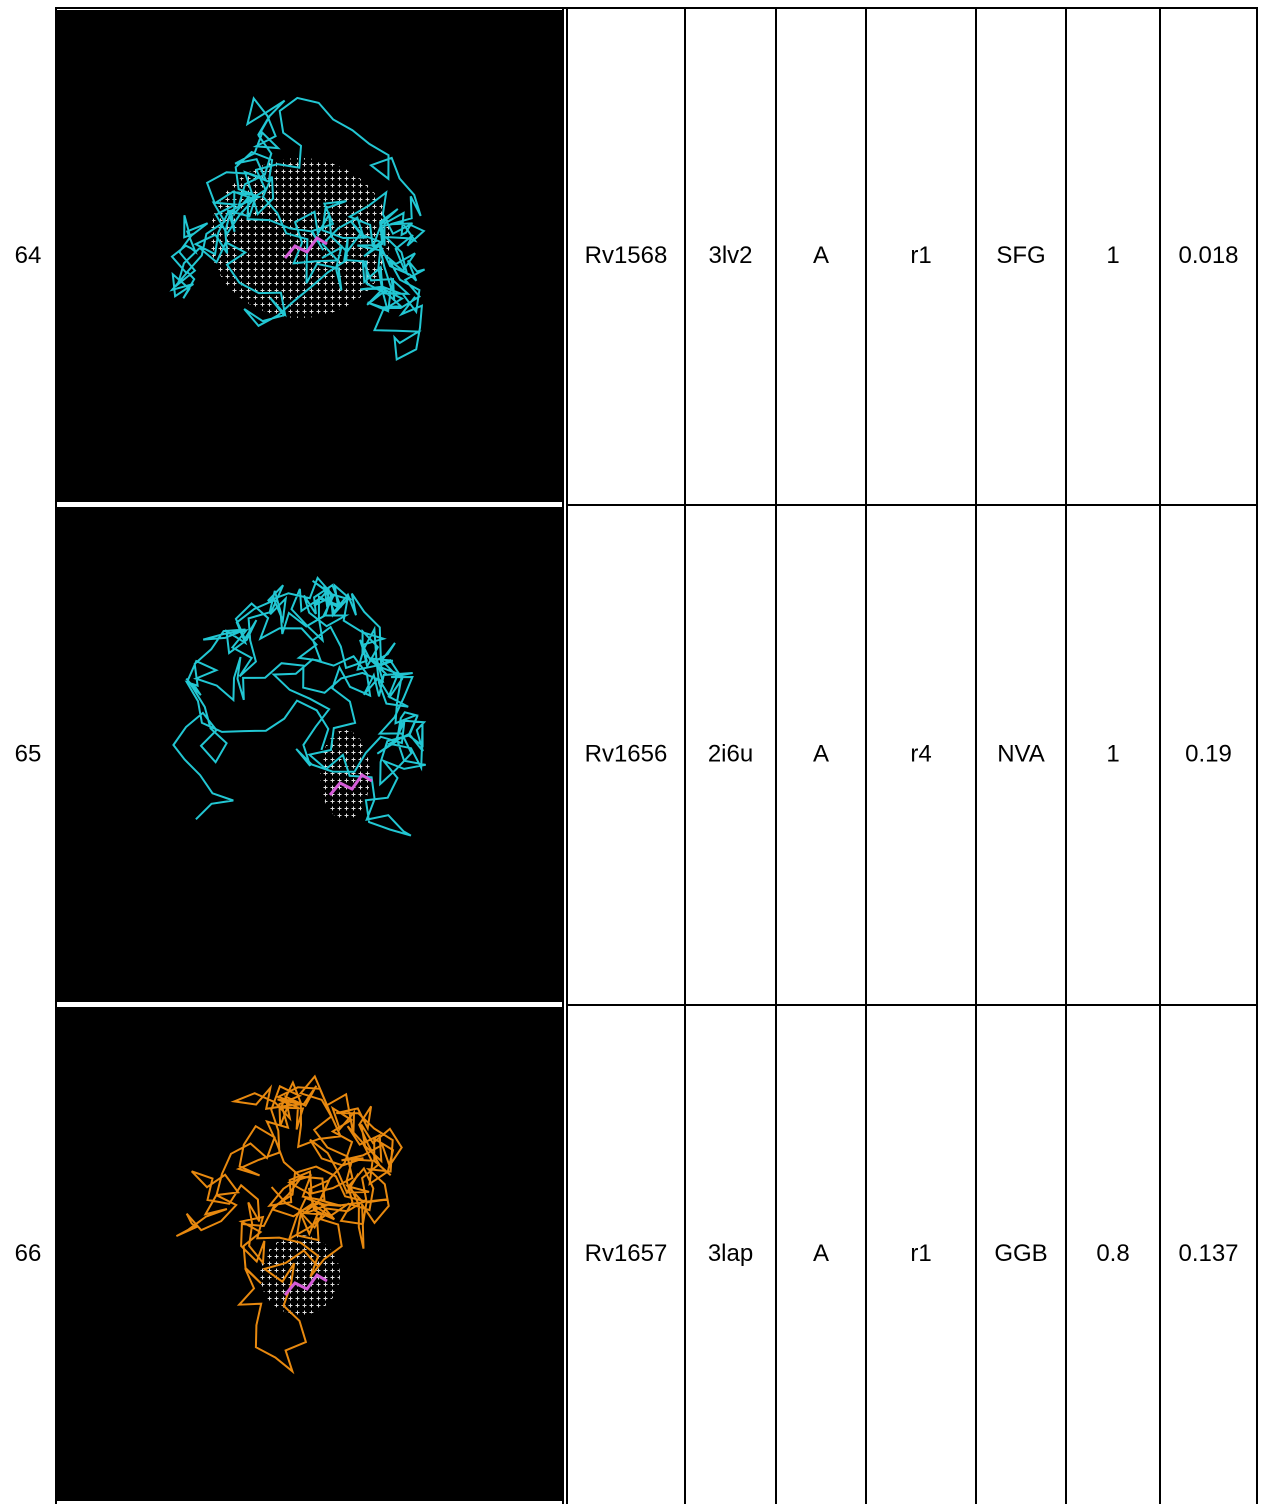 The width and height of the screenshot is (1265, 1504). Describe the element at coordinates (1020, 1253) in the screenshot. I see `table-cell: GGB` at that location.